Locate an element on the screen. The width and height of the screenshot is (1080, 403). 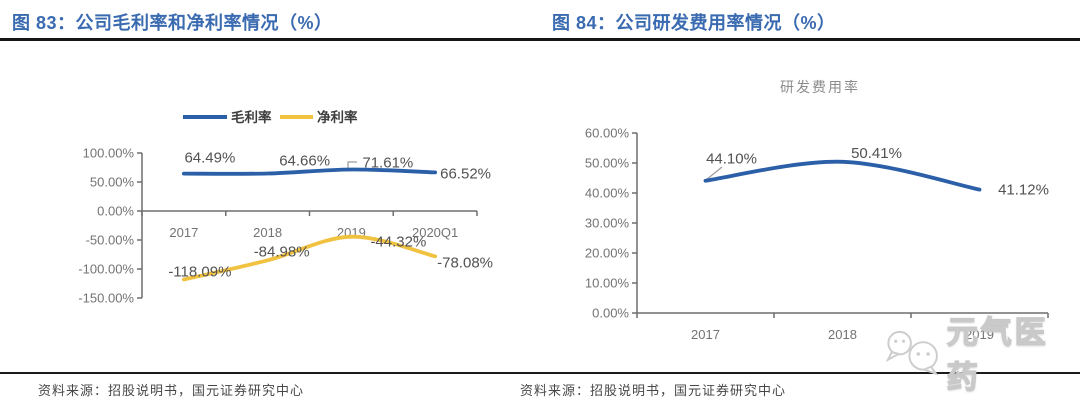
figure83-source: 资料来源：招股说明书，国元证券研究中心 is located at coordinates (171, 390).